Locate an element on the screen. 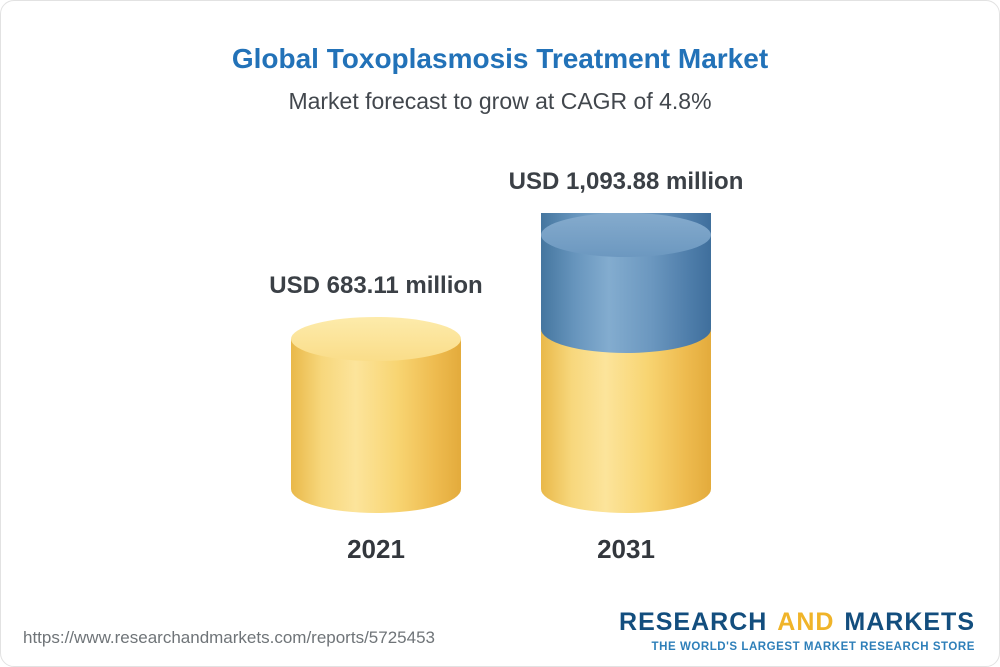  bar-2021-cylinder is located at coordinates (376, 415).